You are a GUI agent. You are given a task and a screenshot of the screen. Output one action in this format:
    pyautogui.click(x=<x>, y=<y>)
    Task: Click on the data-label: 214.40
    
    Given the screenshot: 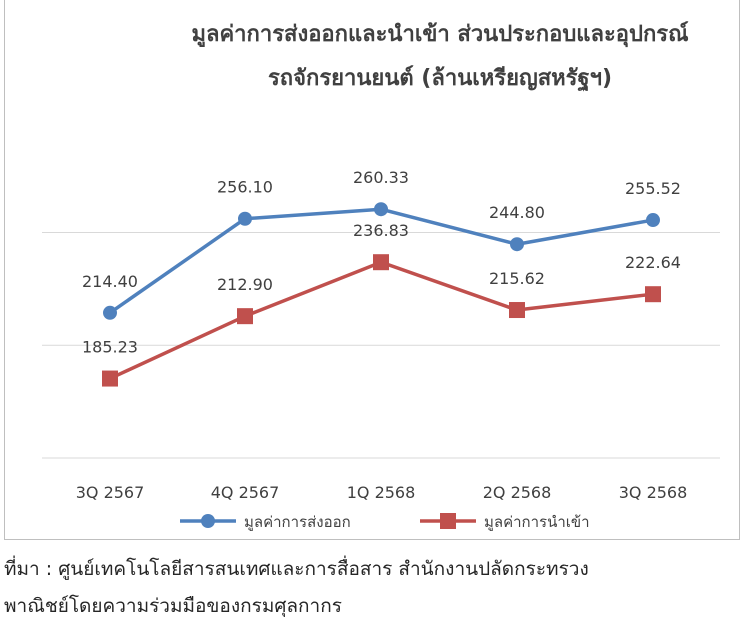 What is the action you would take?
    pyautogui.click(x=110, y=281)
    